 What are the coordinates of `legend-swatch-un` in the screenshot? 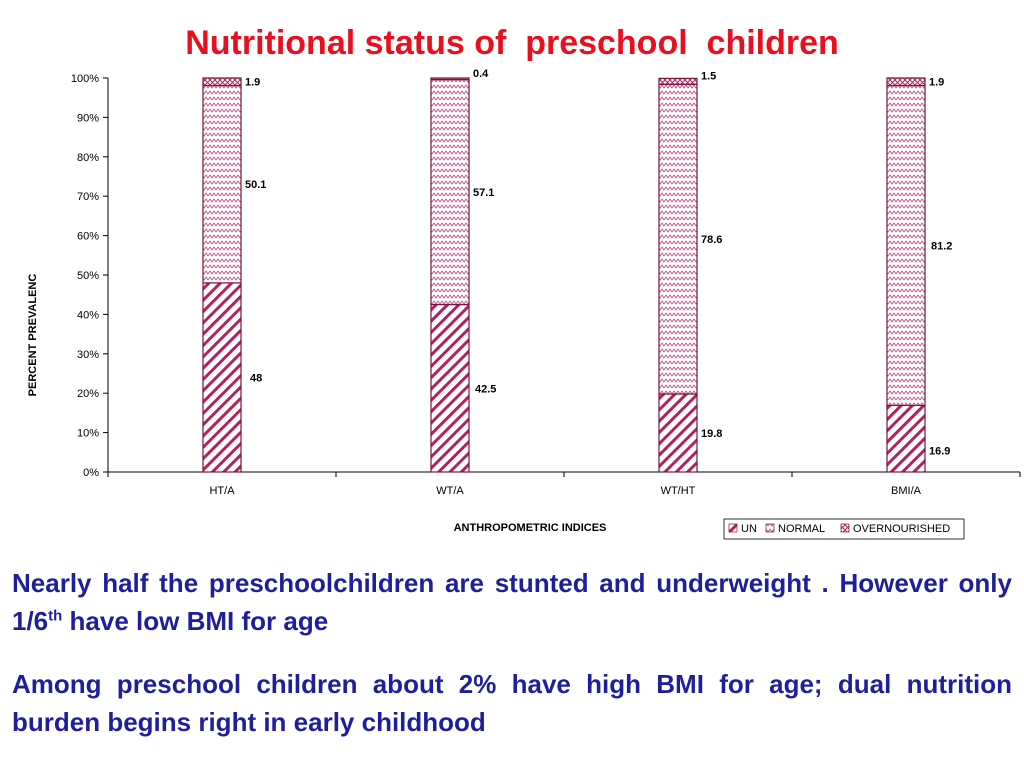 It's located at (733, 528).